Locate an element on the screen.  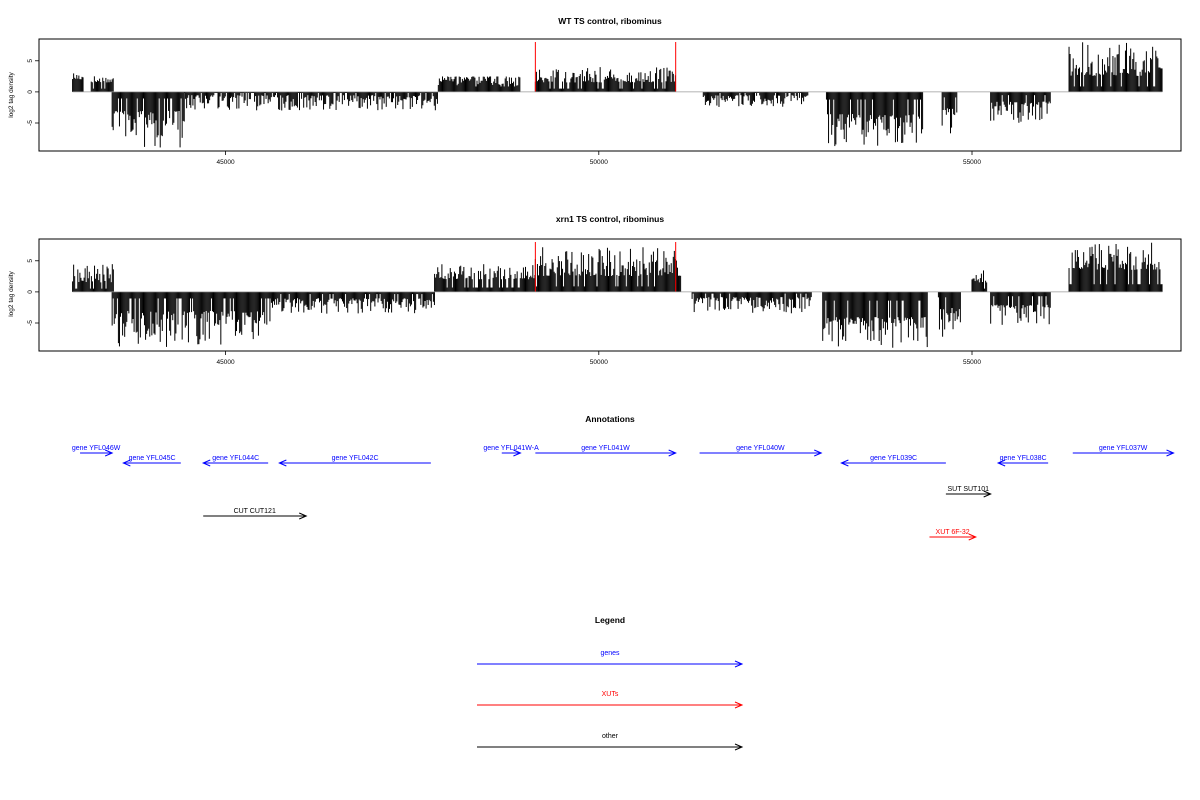
legend-label: genes is located at coordinates (610, 653).